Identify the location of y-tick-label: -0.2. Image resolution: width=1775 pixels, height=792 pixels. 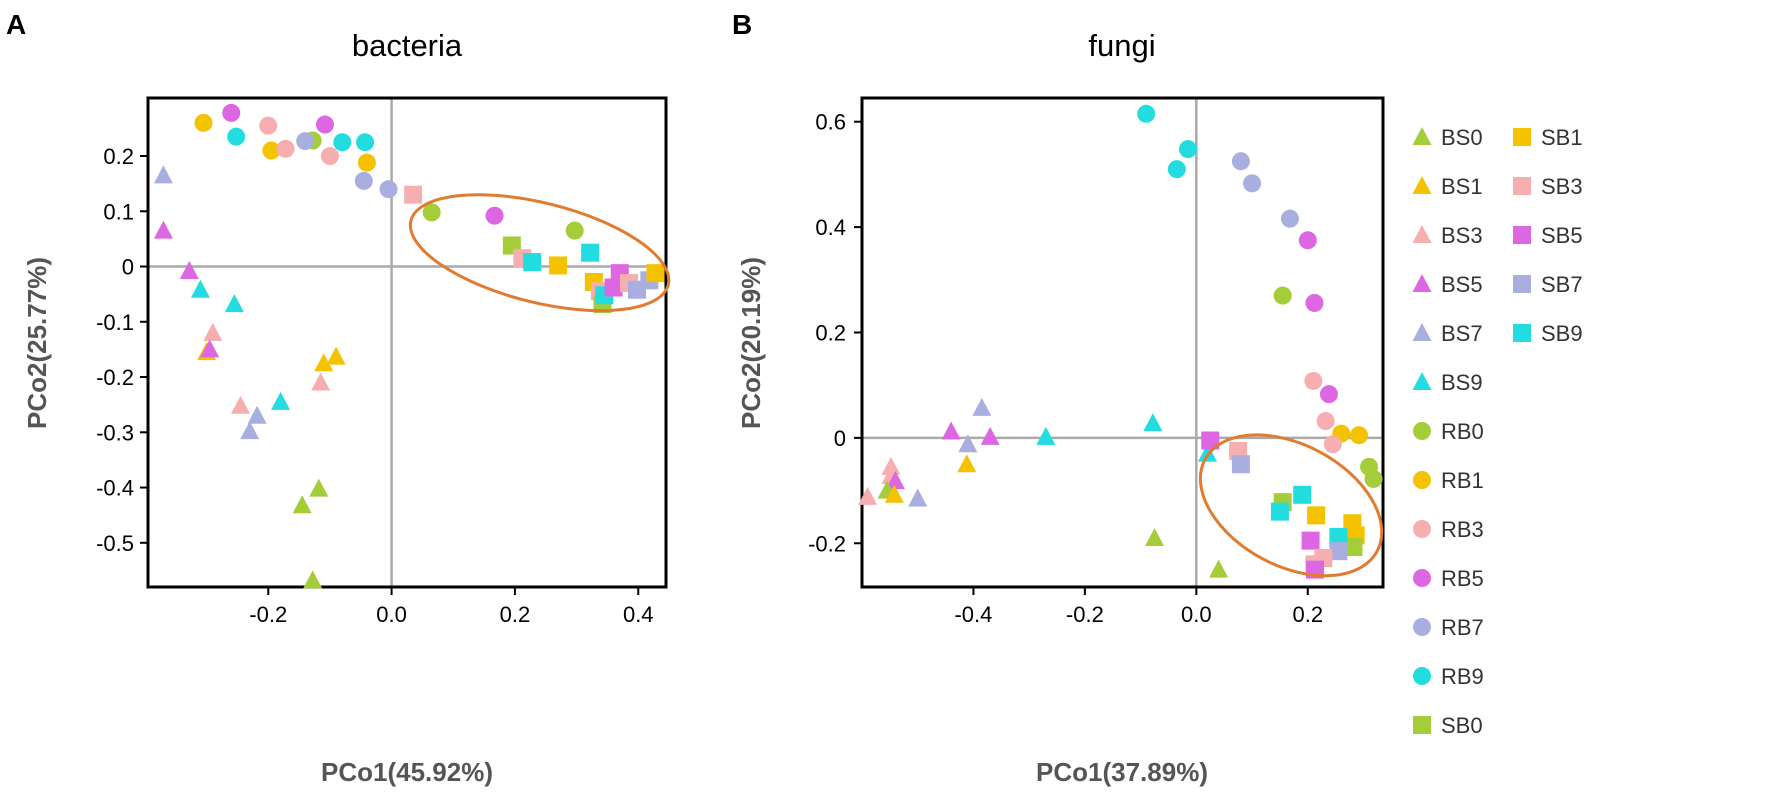
(115, 377).